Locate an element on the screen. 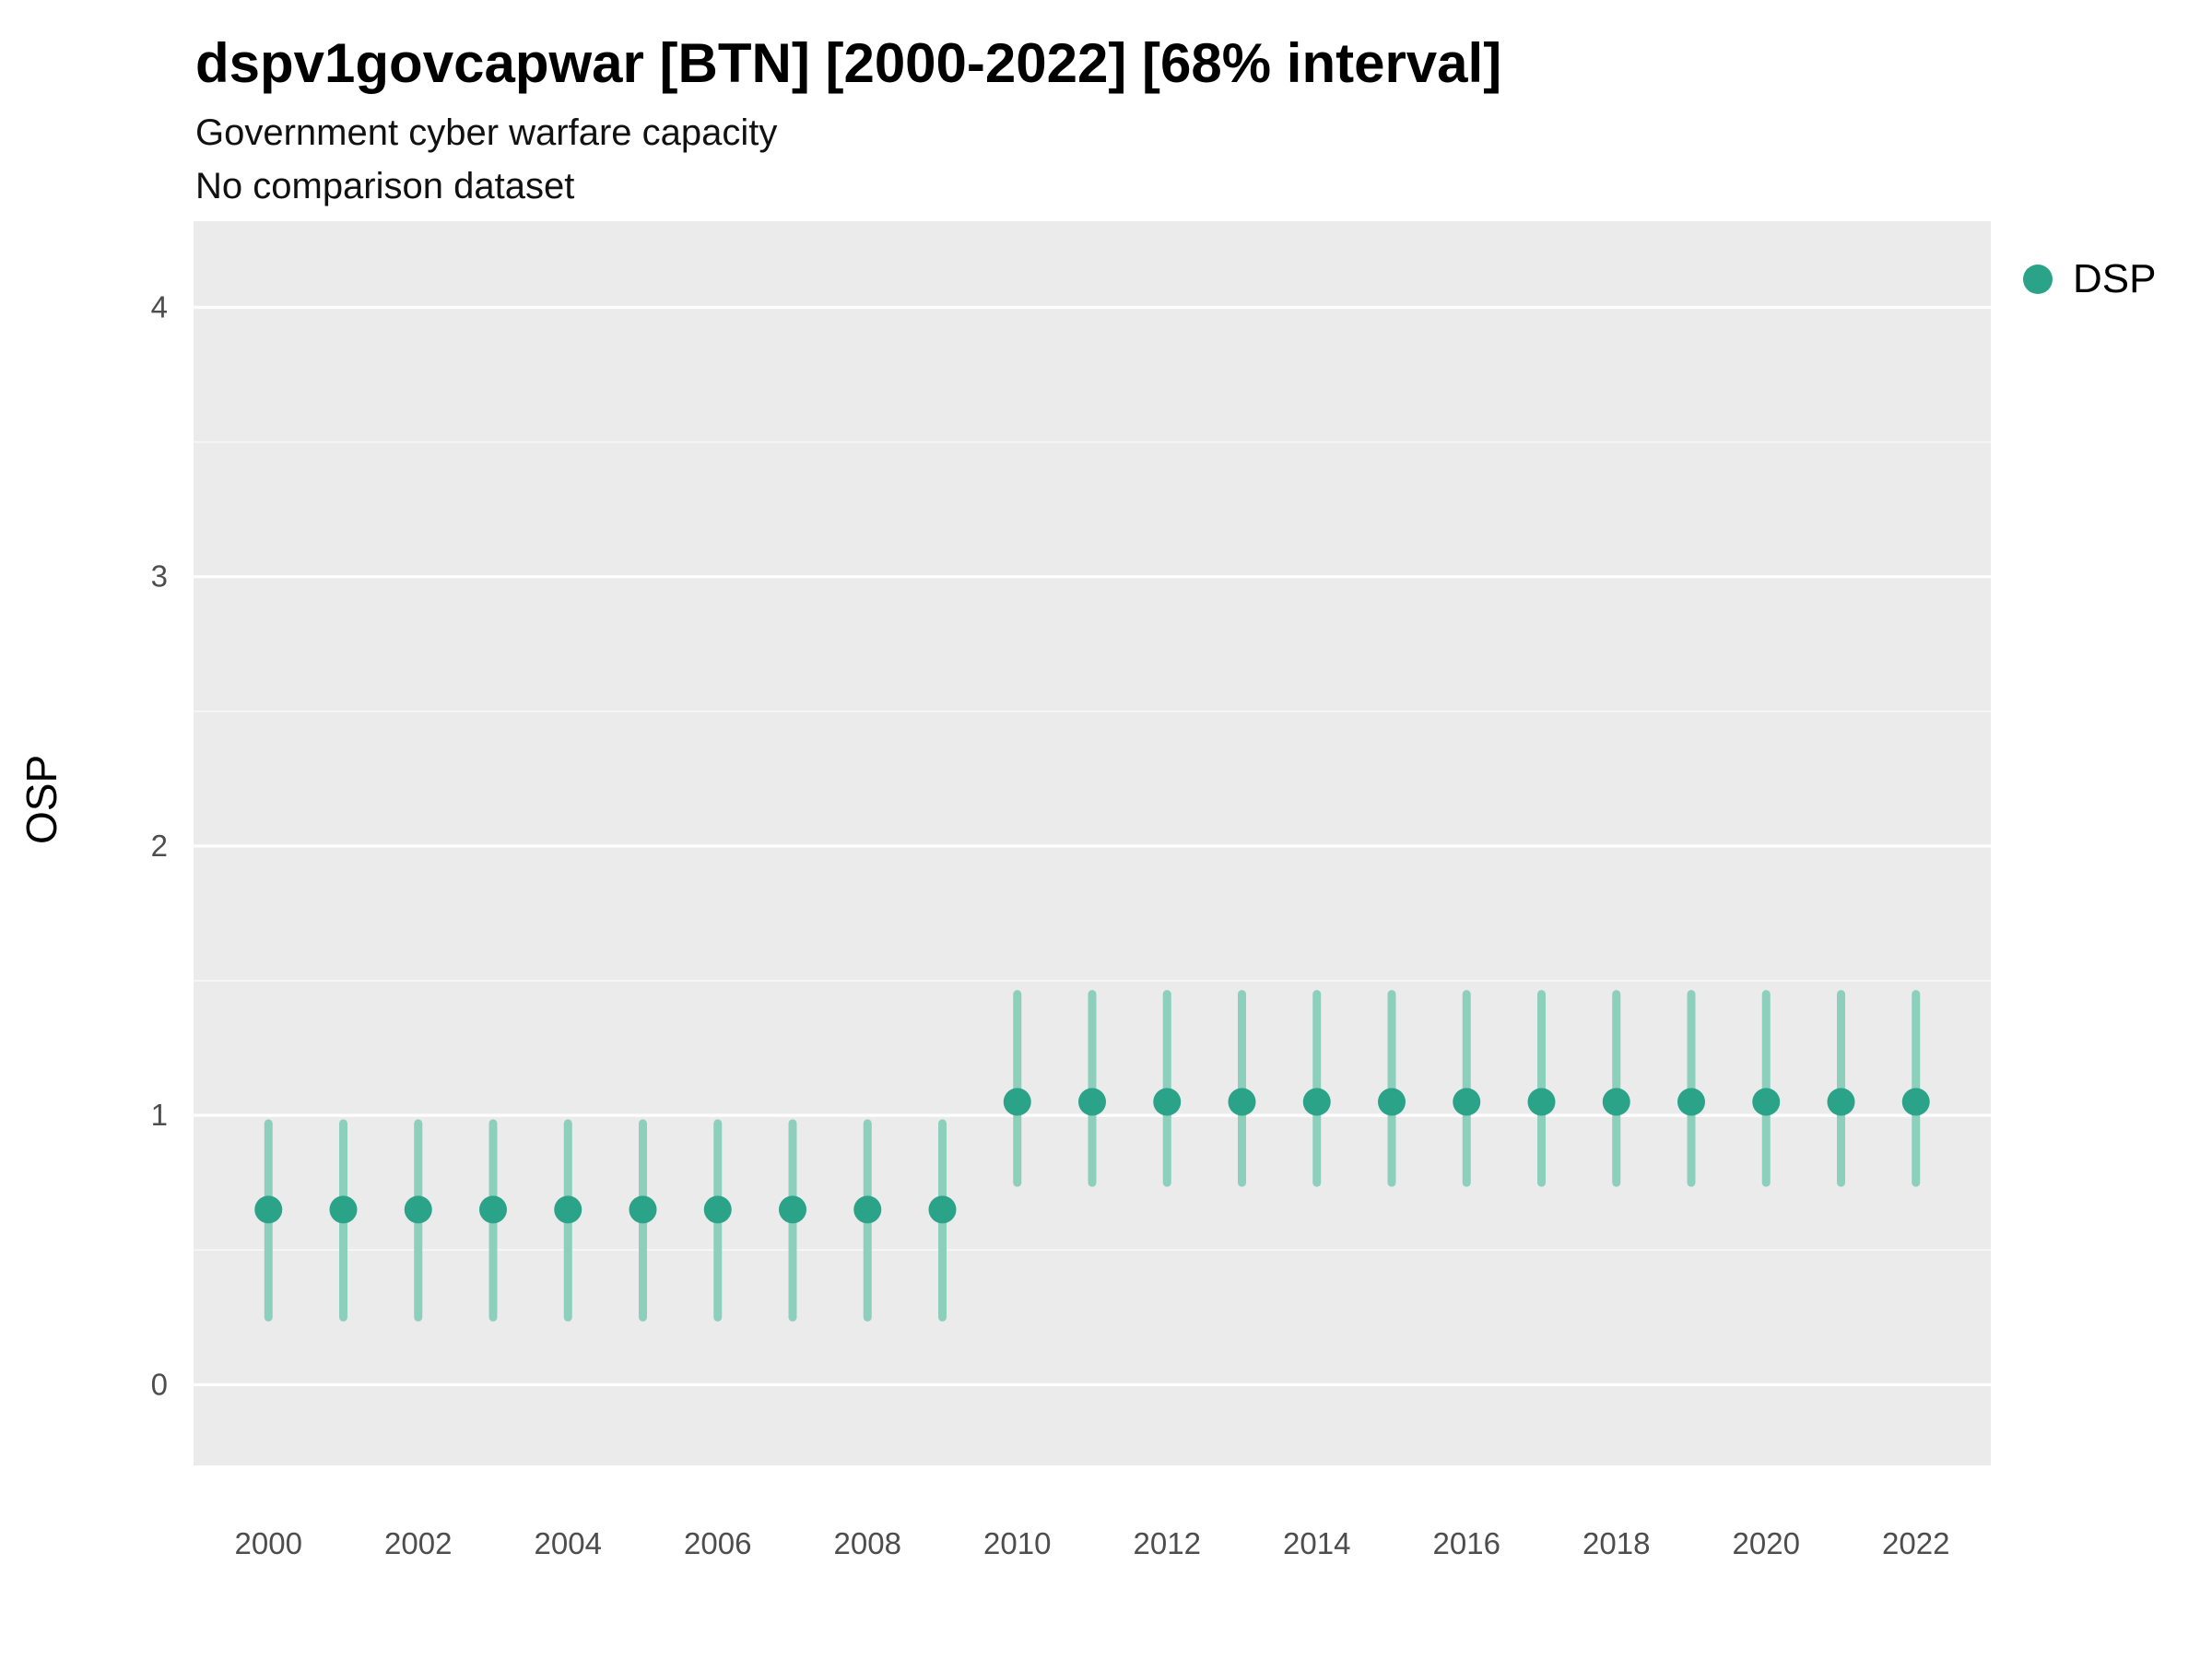 This screenshot has width=2212, height=1659. y-axis-label: OSP is located at coordinates (41, 799).